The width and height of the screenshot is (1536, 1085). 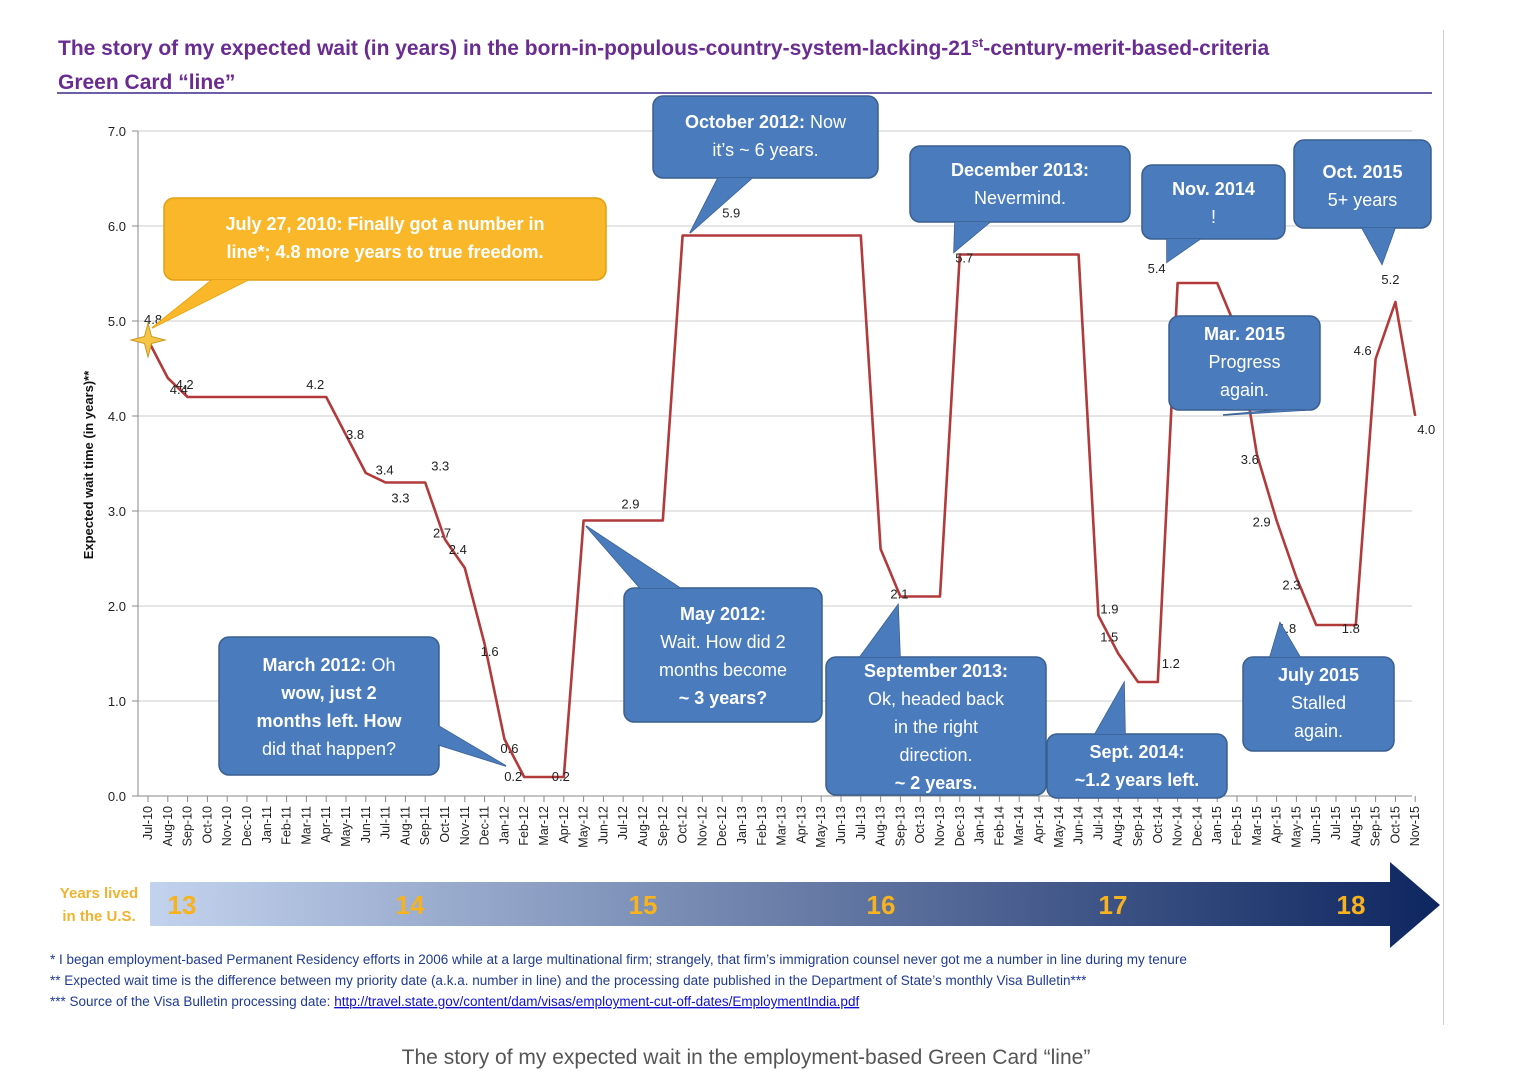 What do you see at coordinates (1213, 189) in the screenshot?
I see `callout-text-line: Nov. 2014` at bounding box center [1213, 189].